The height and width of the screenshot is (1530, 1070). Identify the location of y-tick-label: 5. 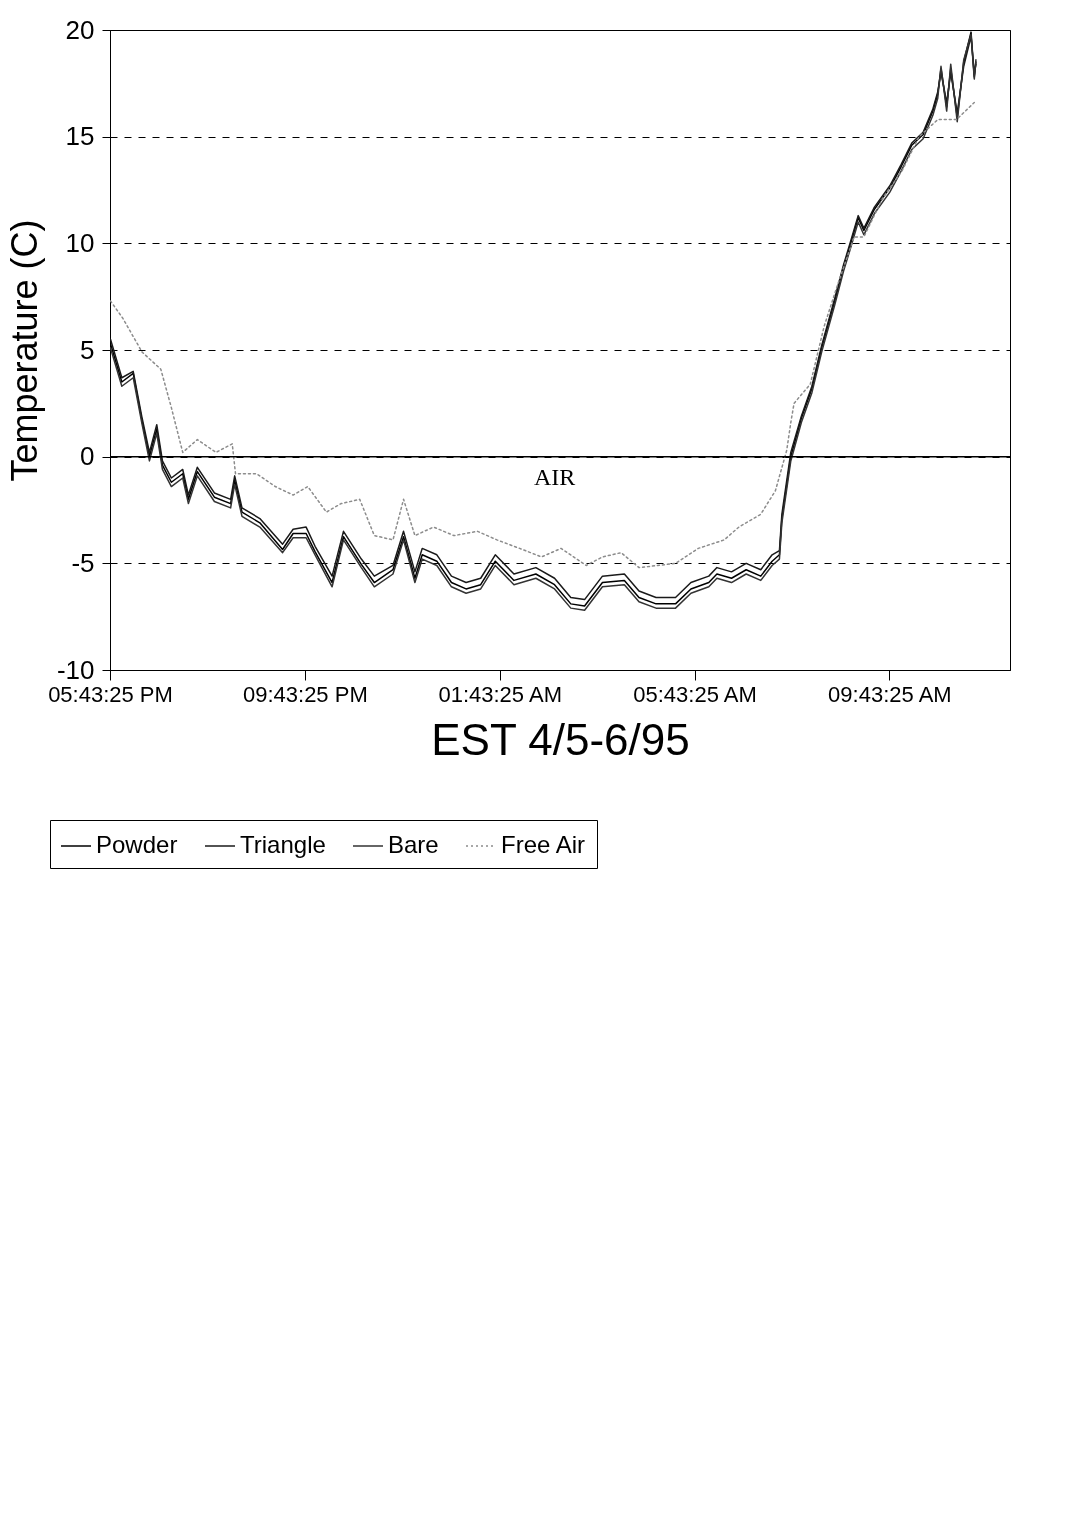
(87, 349).